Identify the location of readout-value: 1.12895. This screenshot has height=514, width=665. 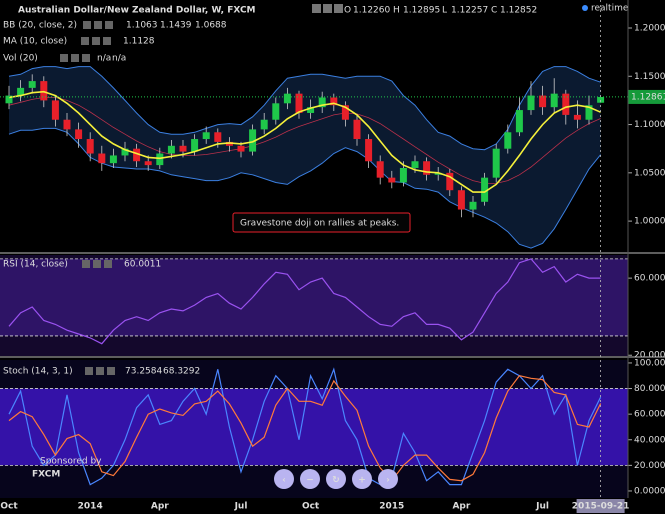
(421, 11).